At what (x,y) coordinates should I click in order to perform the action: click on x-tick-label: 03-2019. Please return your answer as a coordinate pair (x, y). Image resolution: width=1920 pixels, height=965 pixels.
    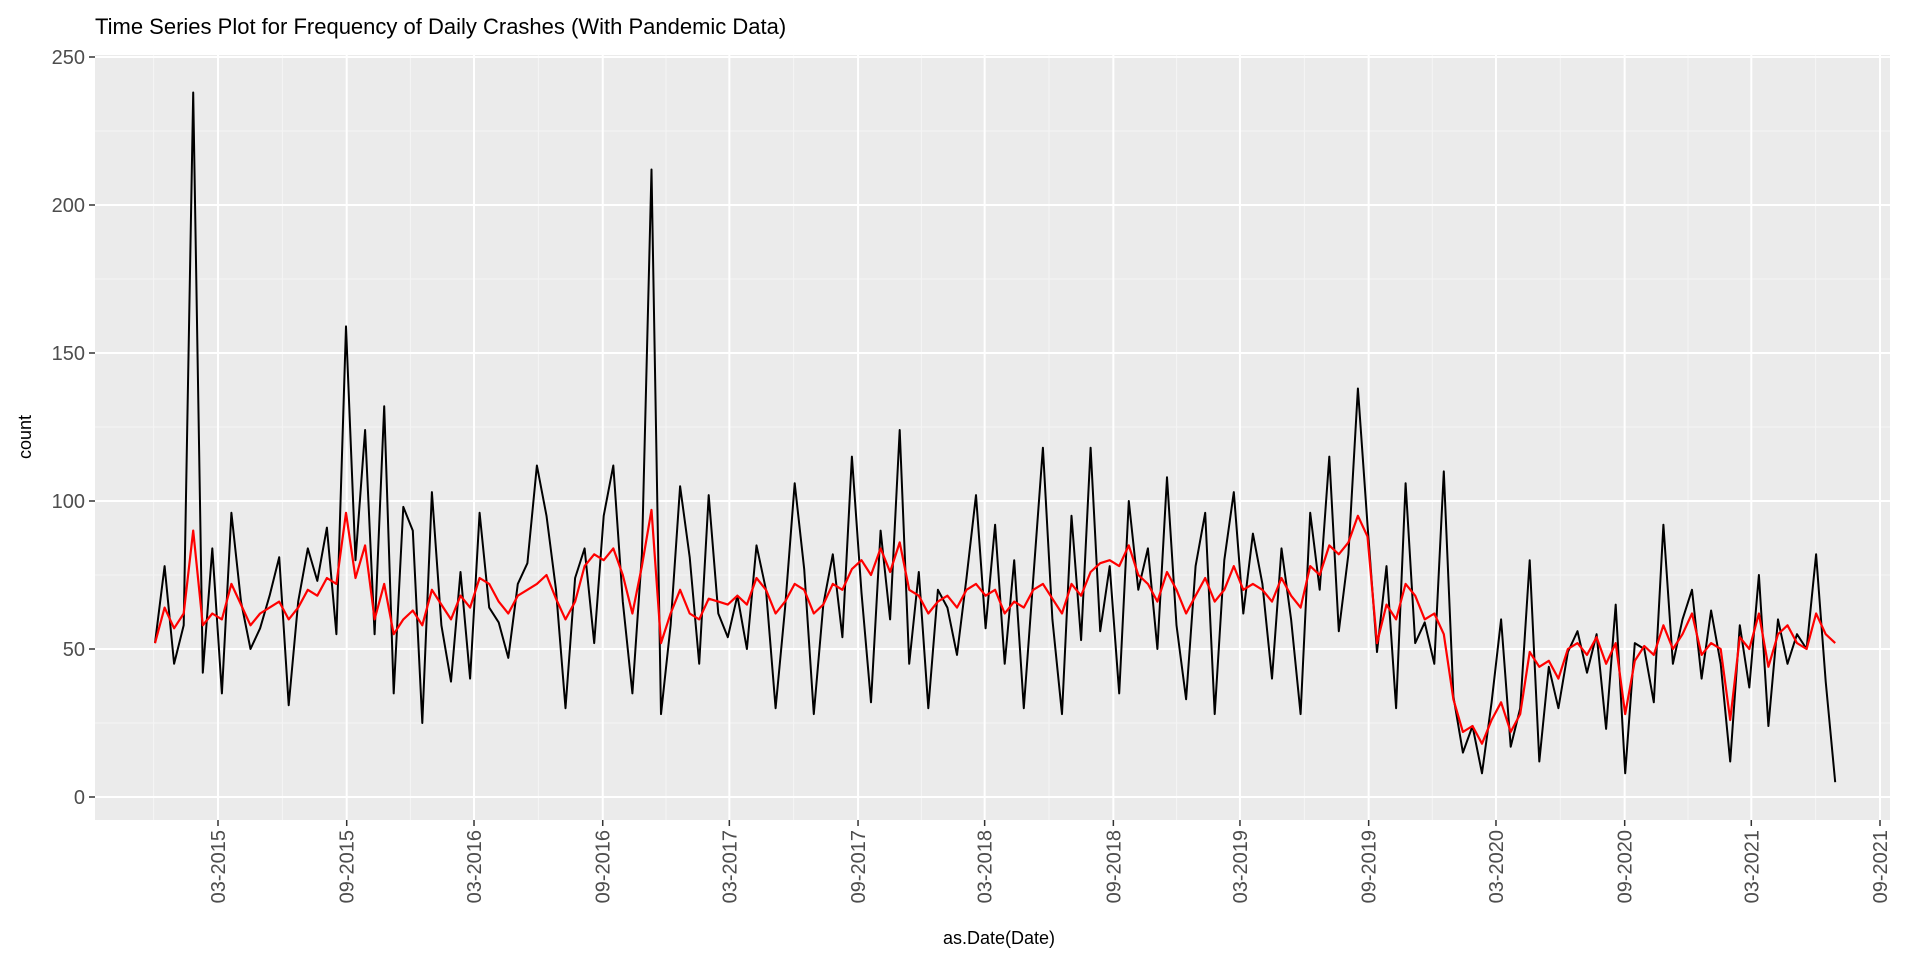
    Looking at the image, I should click on (1241, 866).